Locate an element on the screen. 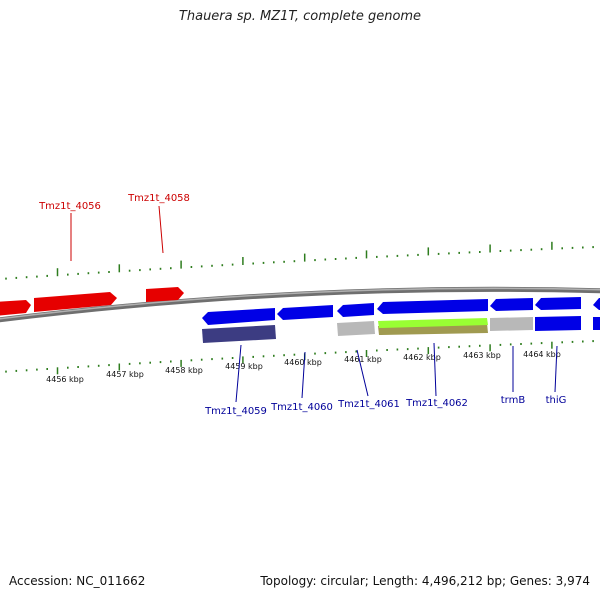  genome-backbone-highlight is located at coordinates (300, 303).